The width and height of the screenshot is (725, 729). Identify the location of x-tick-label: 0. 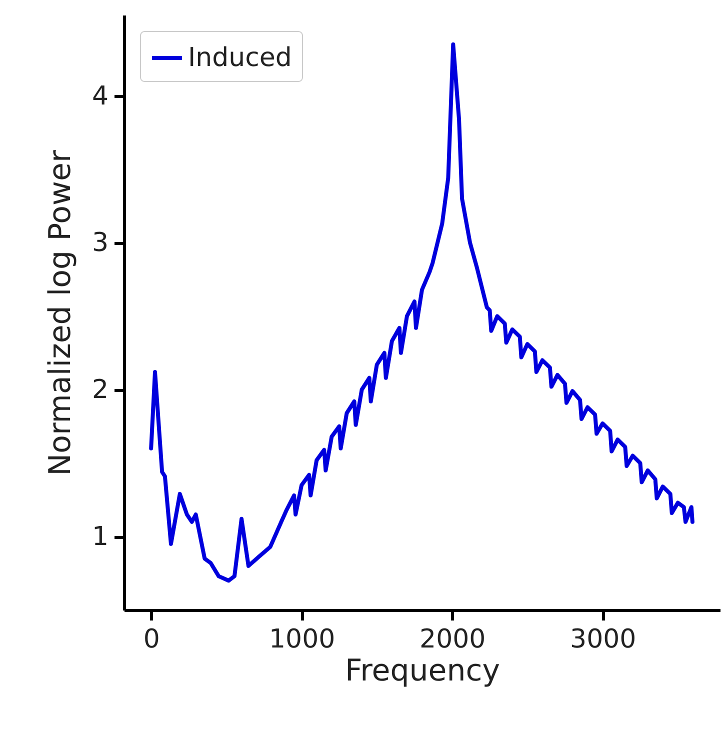
(151, 639).